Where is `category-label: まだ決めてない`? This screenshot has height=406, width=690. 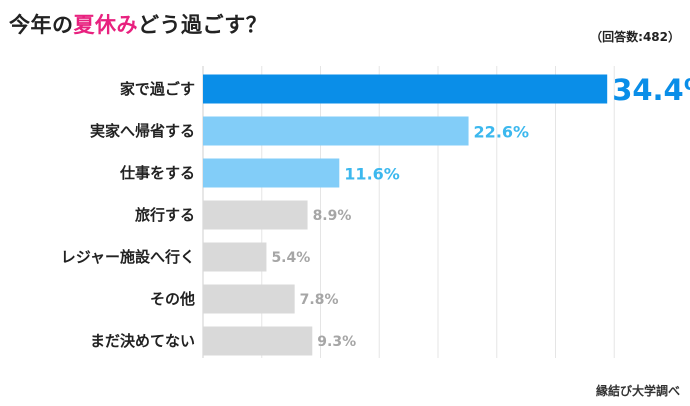
category-label: まだ決めてない is located at coordinates (142, 341).